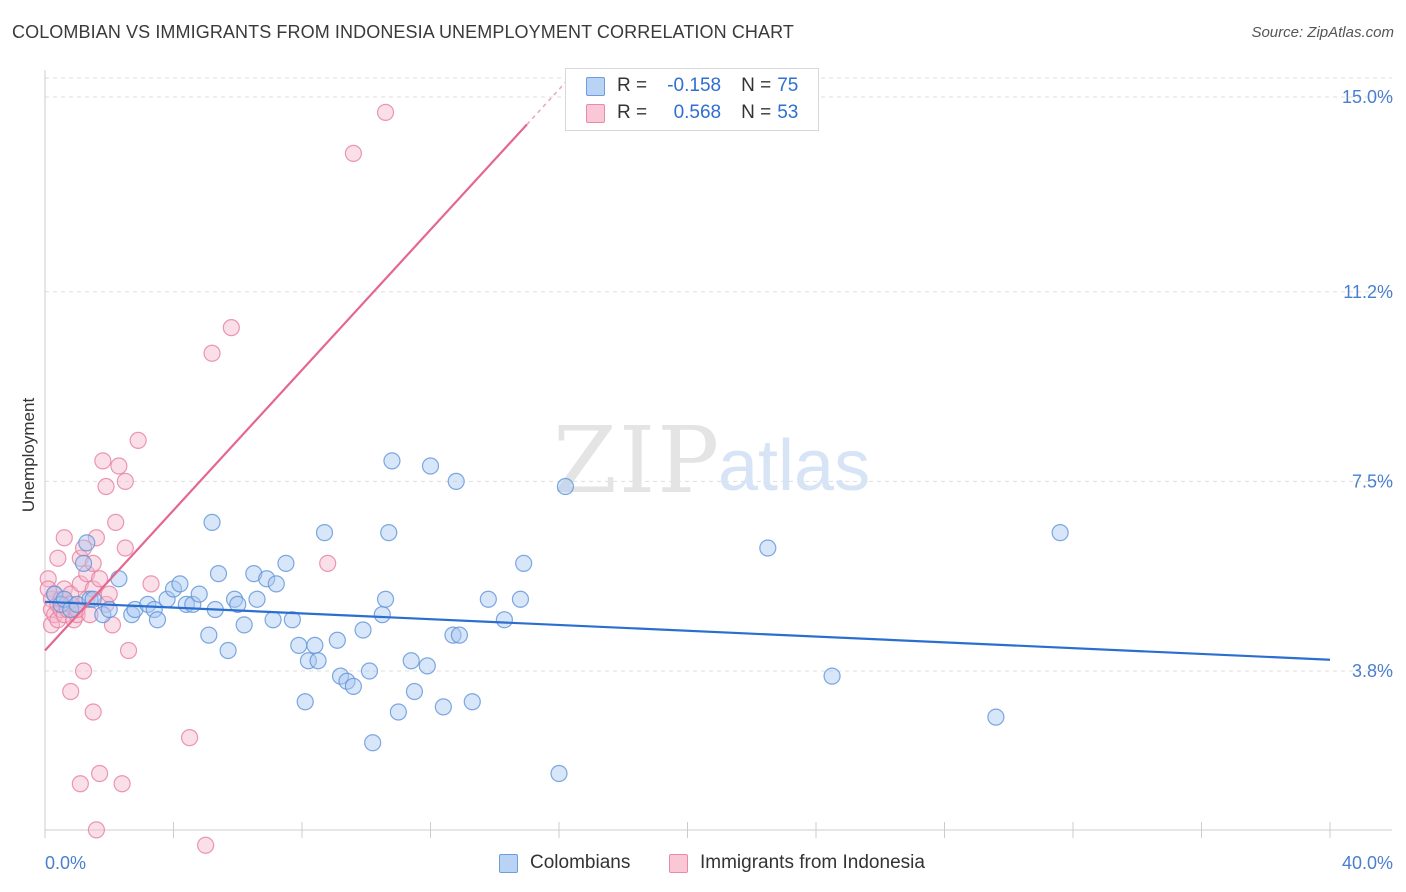  Describe the element at coordinates (1367, 384) in the screenshot. I see `y-tick-labels: 3.8% 7.5% 11.2% 15.0%` at that location.